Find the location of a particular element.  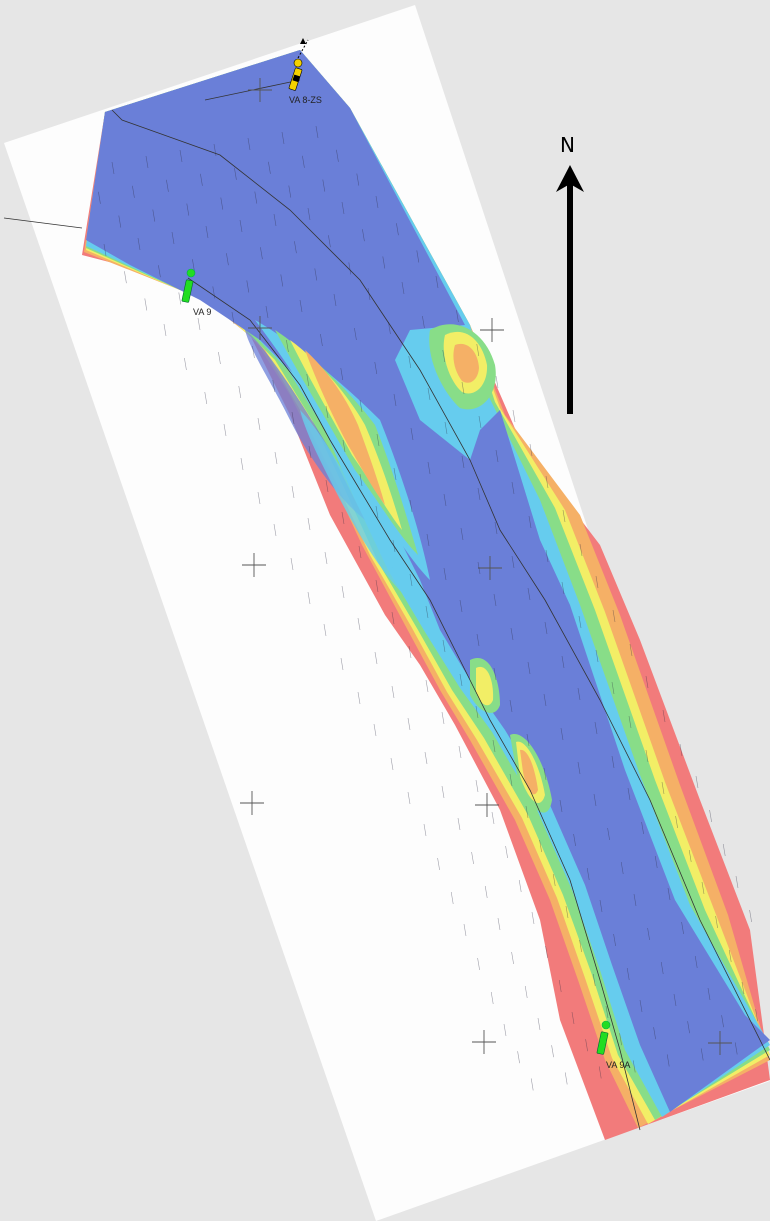

buoy-va8zs: VA 8-ZS is located at coordinates (305, 71).